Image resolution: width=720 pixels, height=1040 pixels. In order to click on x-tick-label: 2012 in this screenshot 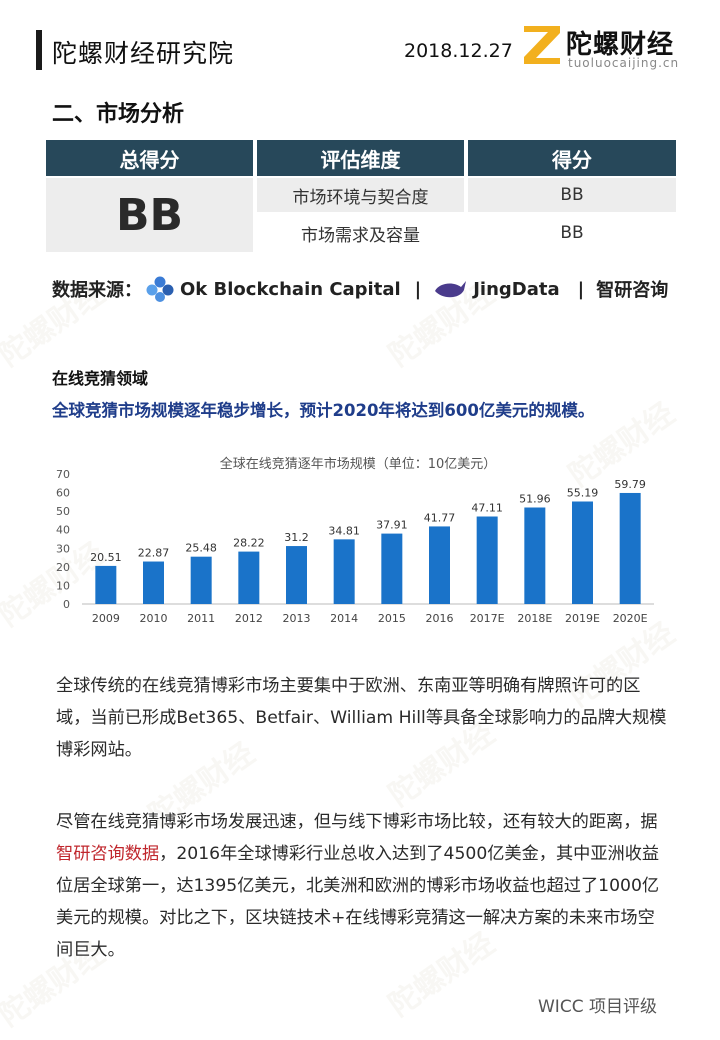, I will do `click(249, 618)`.